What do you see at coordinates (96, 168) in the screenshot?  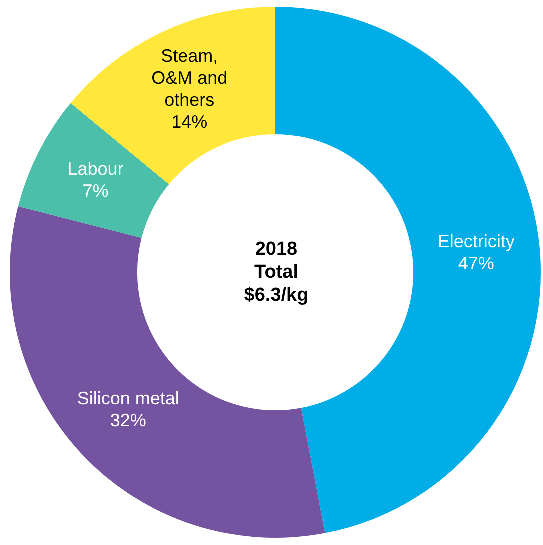 I see `slice-label: Labour` at bounding box center [96, 168].